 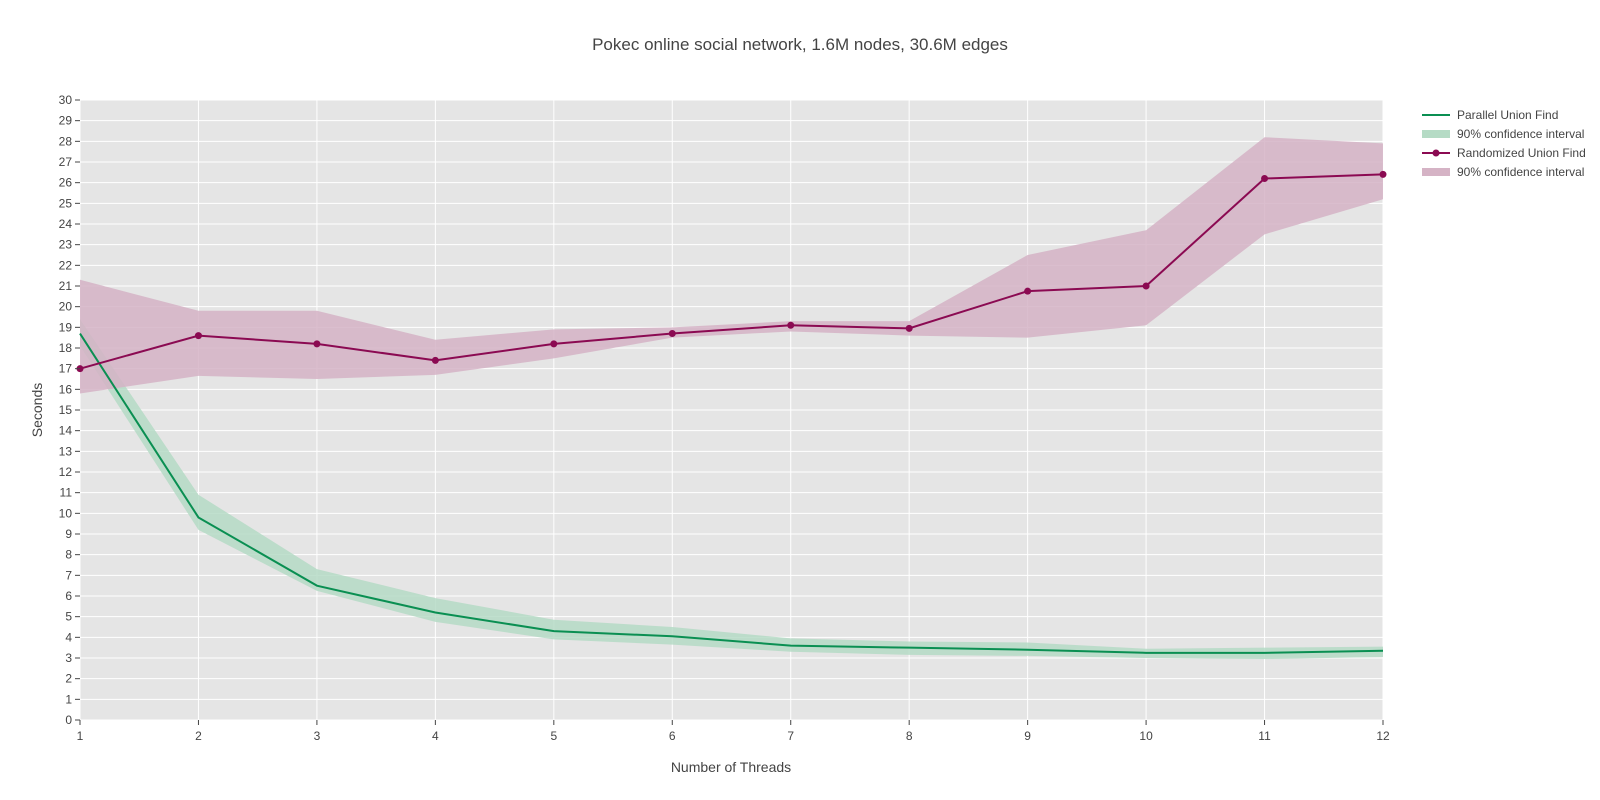 What do you see at coordinates (66, 389) in the screenshot?
I see `y-tick-label: 16` at bounding box center [66, 389].